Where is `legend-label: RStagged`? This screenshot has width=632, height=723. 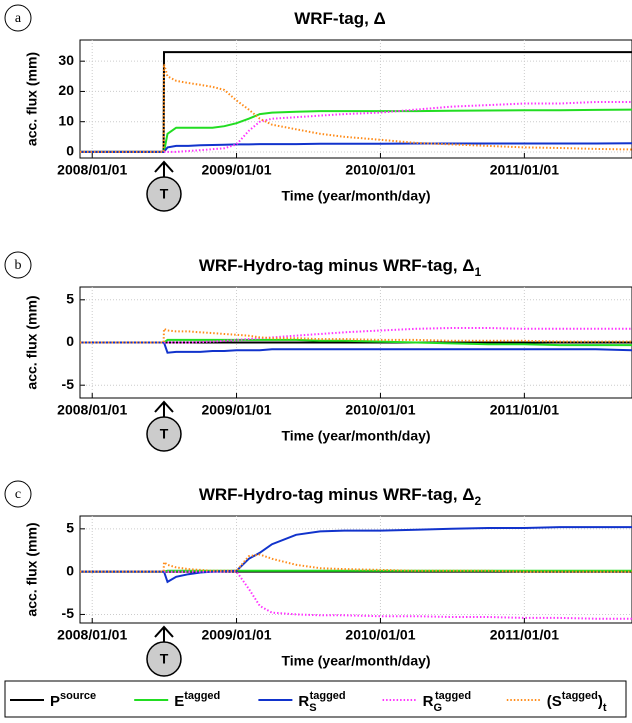 legend-label: RStagged is located at coordinates (321, 702).